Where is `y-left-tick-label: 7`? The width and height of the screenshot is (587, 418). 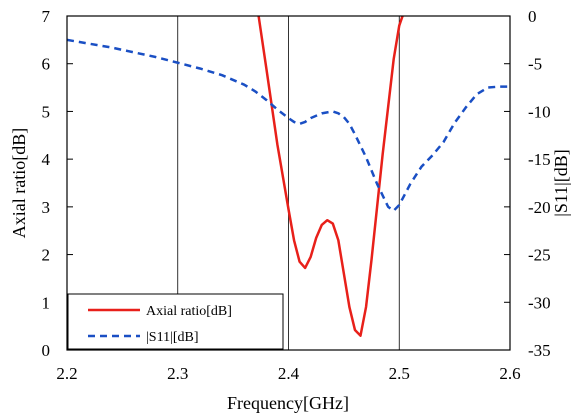 y-left-tick-label: 7 is located at coordinates (46, 16).